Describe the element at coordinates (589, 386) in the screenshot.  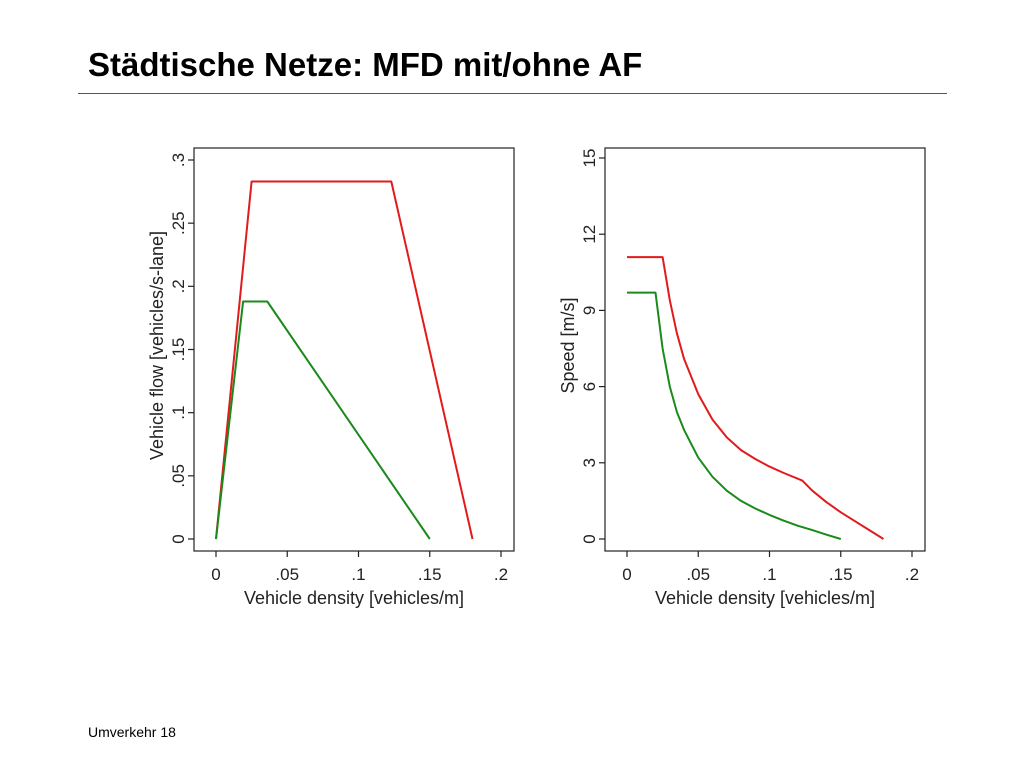
I see `y-tick-label: 6` at that location.